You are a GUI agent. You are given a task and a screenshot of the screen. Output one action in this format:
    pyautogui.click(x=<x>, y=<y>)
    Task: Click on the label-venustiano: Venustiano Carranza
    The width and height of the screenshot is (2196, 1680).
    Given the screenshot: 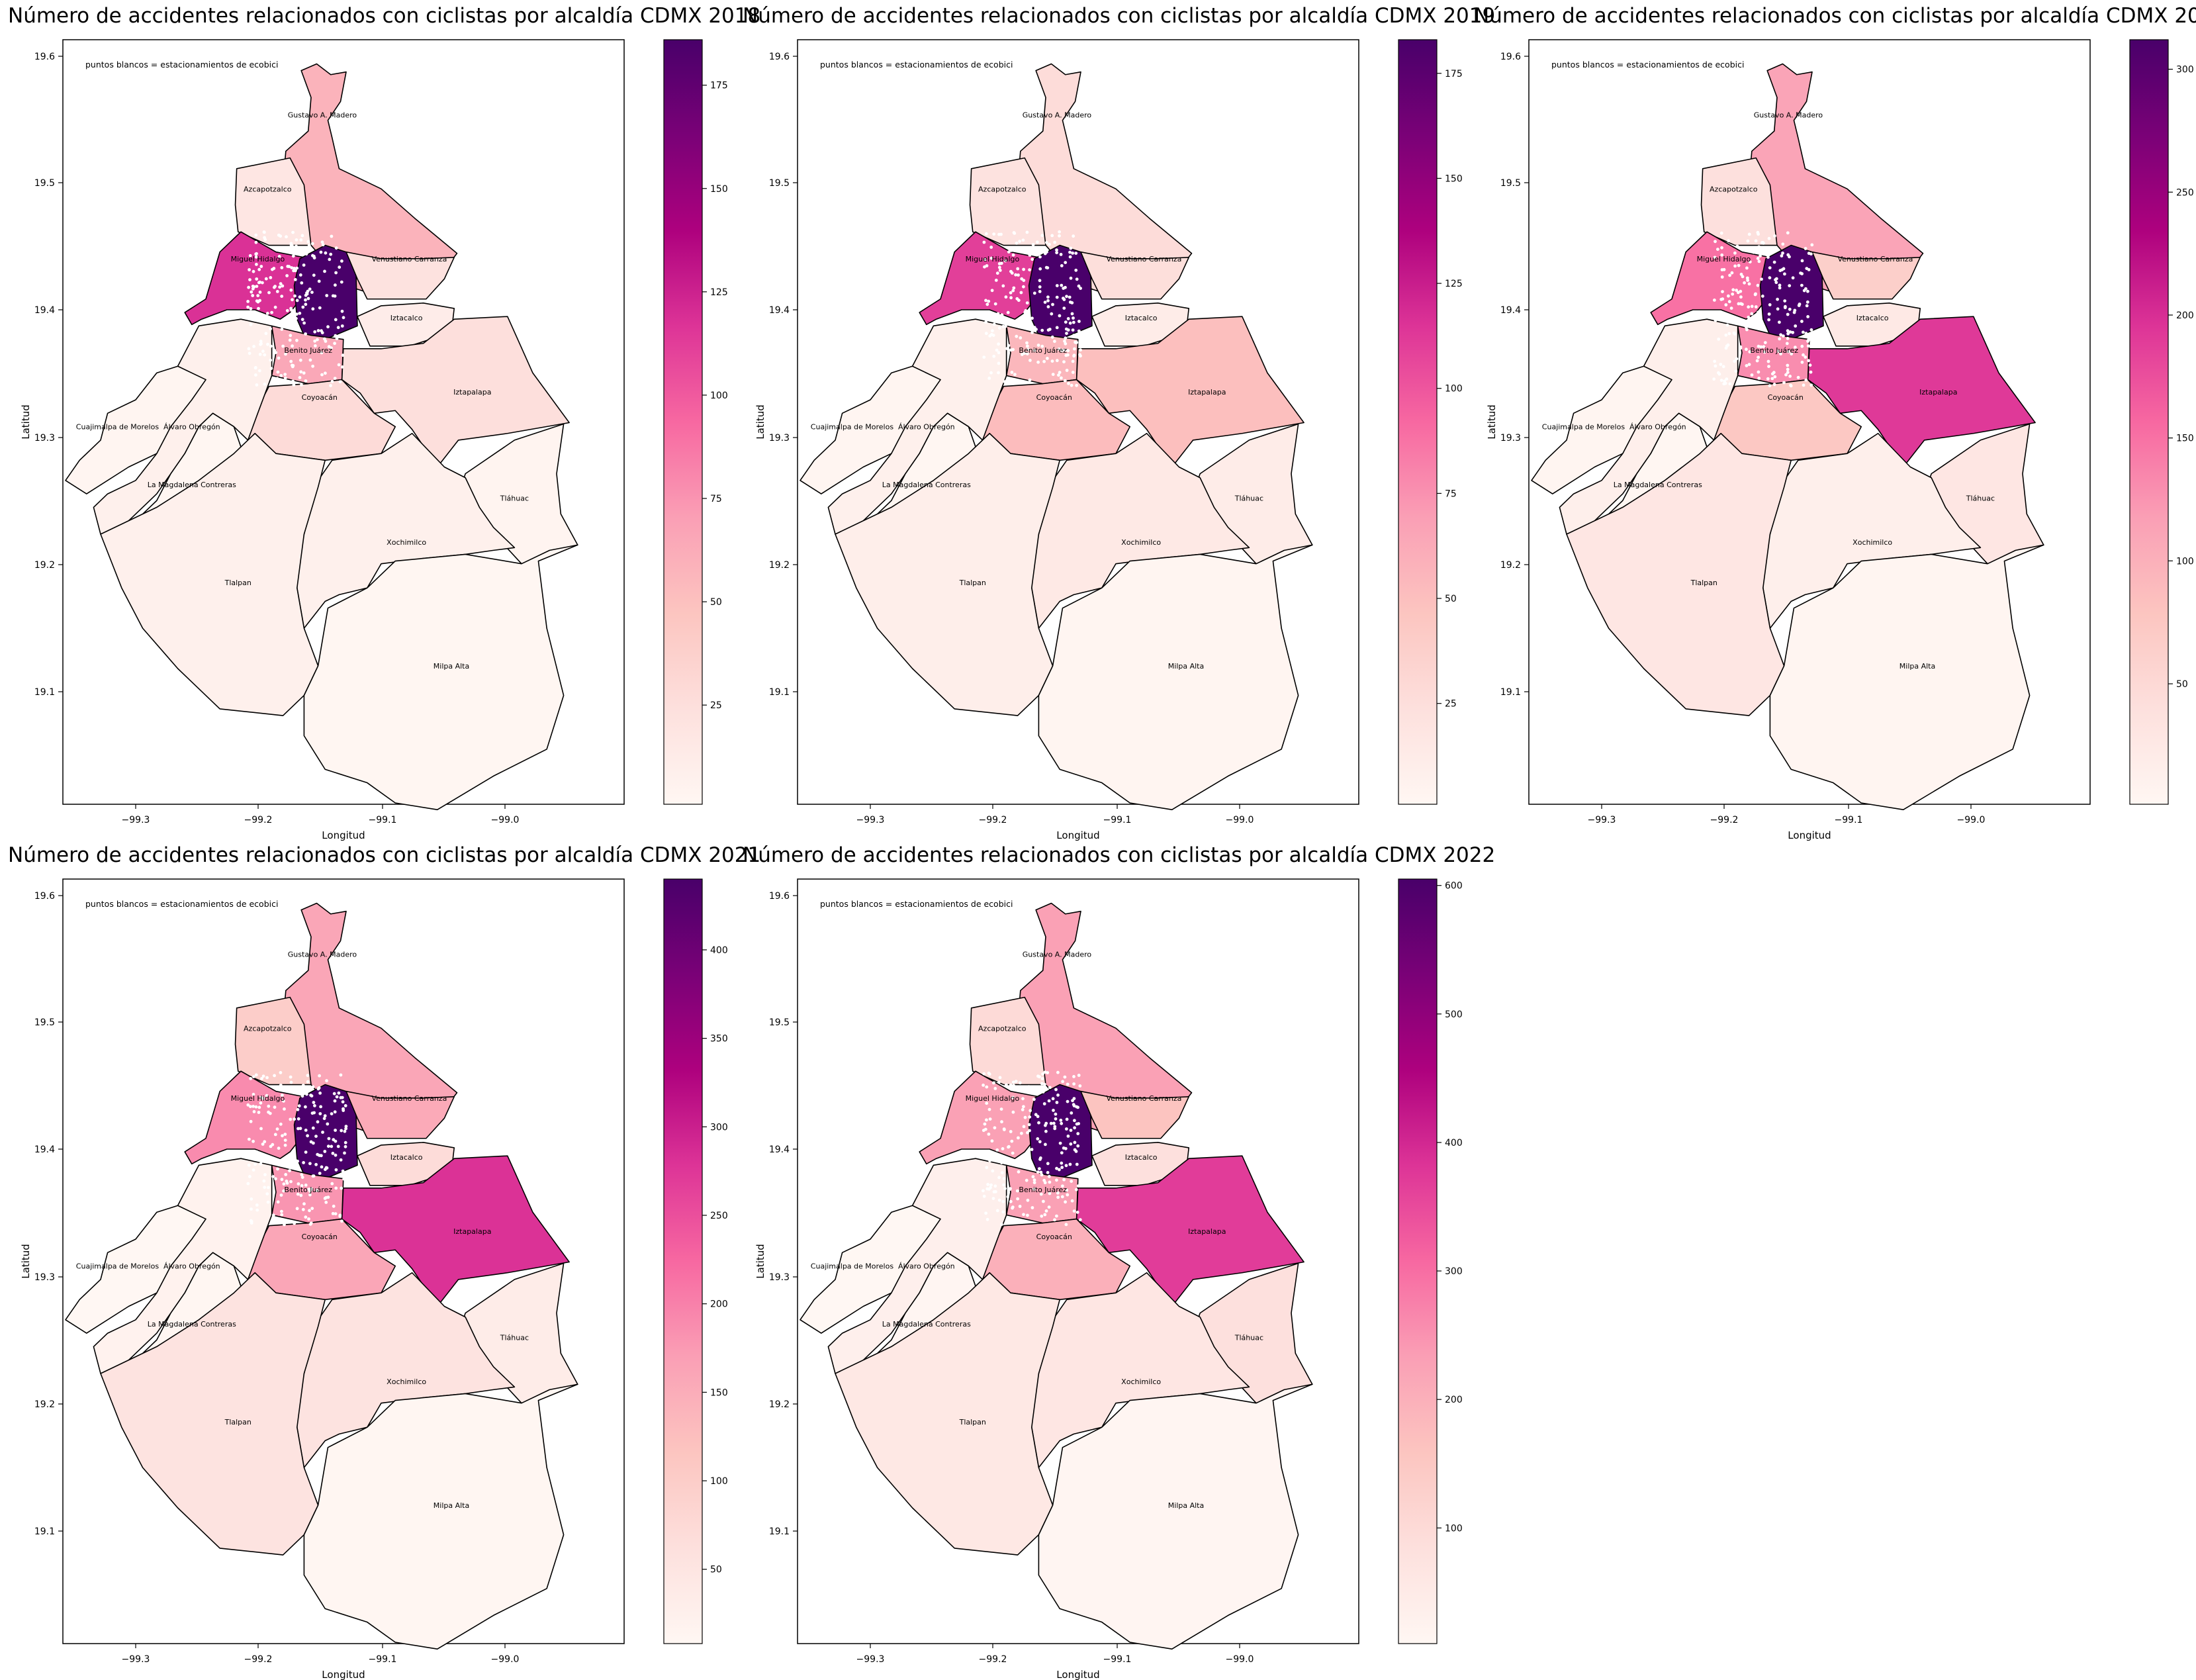 What is the action you would take?
    pyautogui.click(x=1143, y=259)
    